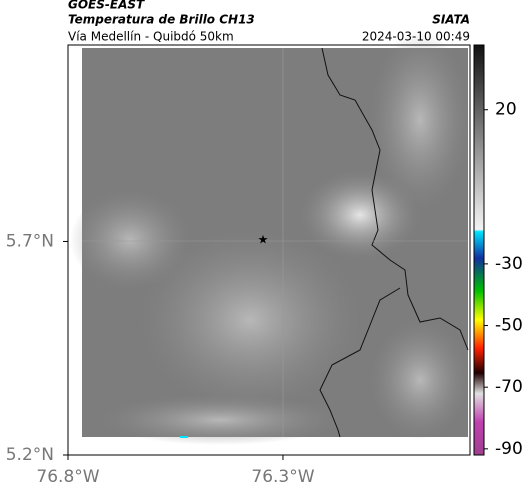  What do you see at coordinates (30, 455) in the screenshot?
I see `lat-tick-label: 5.2°N` at bounding box center [30, 455].